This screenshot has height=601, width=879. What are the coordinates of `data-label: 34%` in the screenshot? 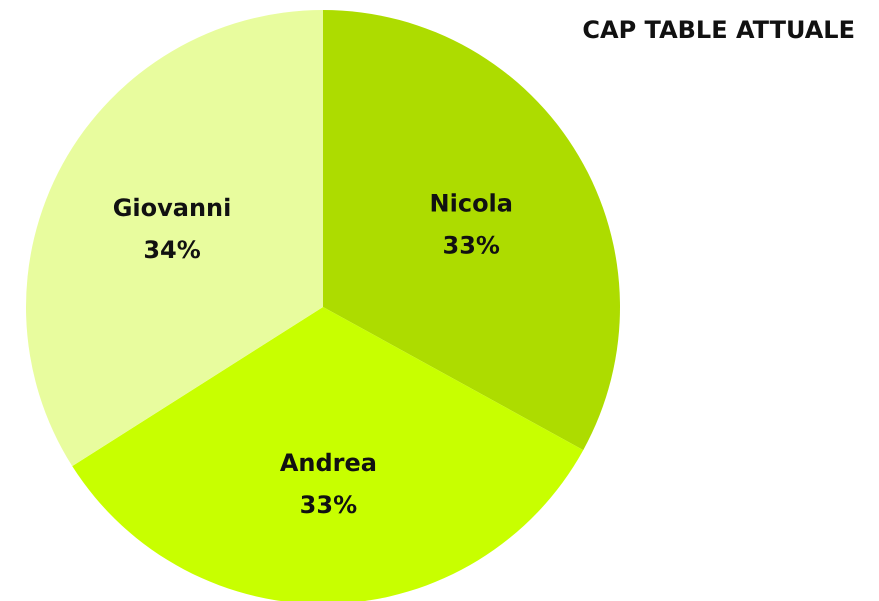 It's located at (172, 250).